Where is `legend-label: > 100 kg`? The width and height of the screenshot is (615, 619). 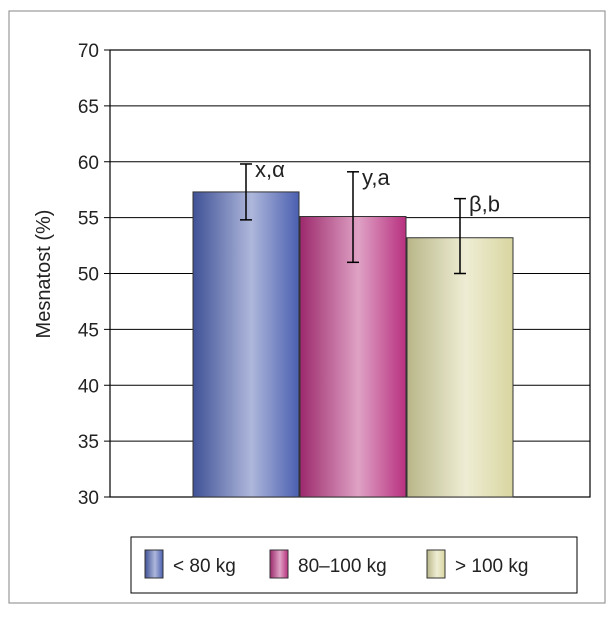
legend-label: > 100 kg is located at coordinates (491, 566).